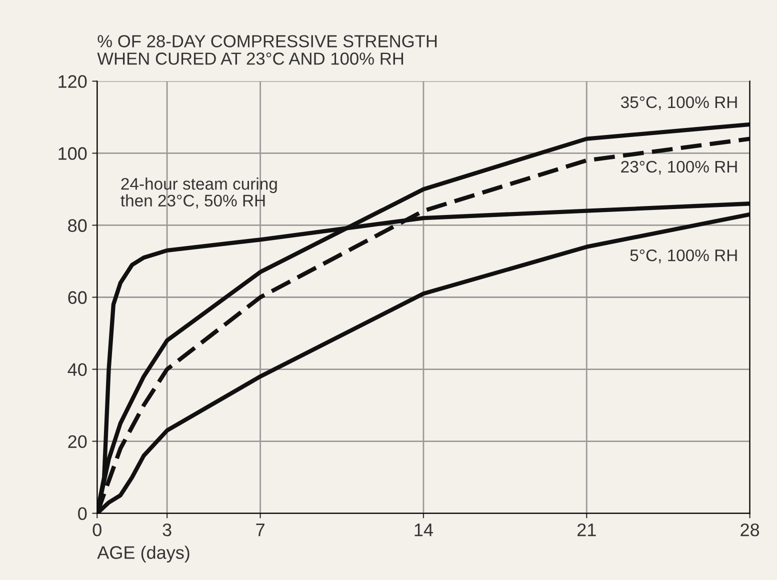 Image resolution: width=777 pixels, height=580 pixels. I want to click on series-label: 23°C, 100% RH, so click(679, 167).